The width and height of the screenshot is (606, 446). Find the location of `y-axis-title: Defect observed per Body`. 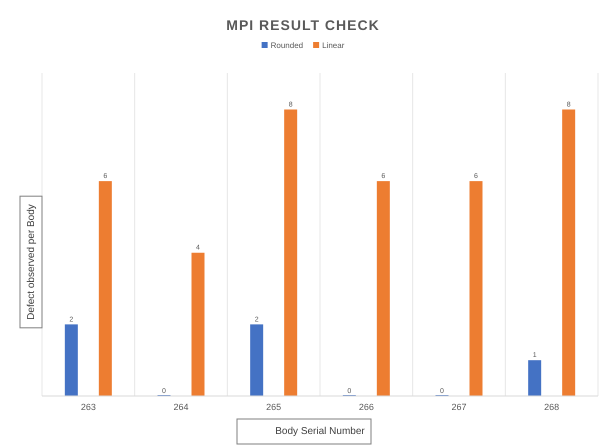

y-axis-title: Defect observed per Body is located at coordinates (31, 262).